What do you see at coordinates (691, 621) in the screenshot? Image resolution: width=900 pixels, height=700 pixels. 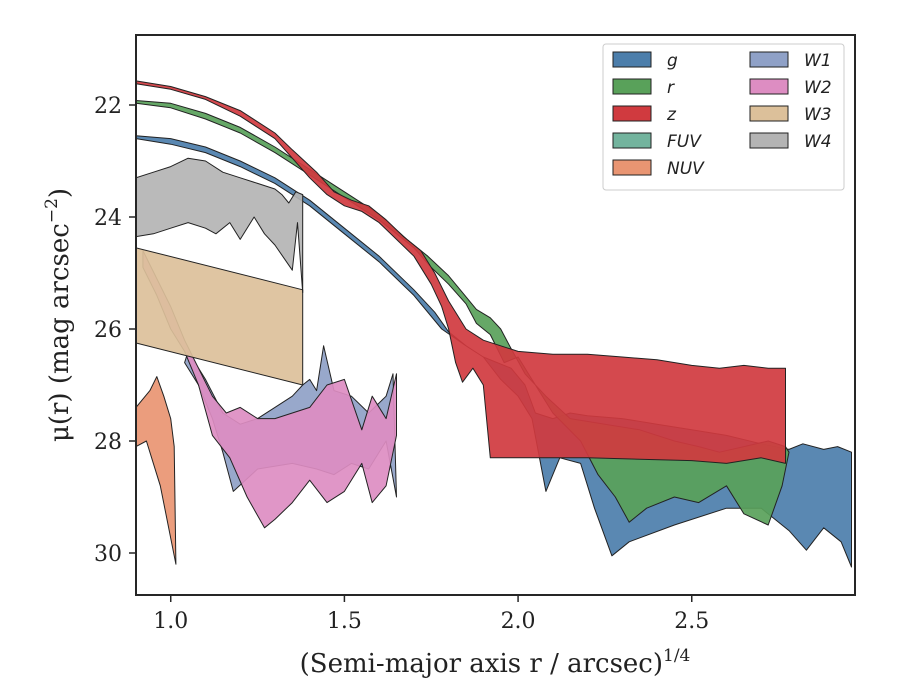 I see `x-tick-label: 2.5` at bounding box center [691, 621].